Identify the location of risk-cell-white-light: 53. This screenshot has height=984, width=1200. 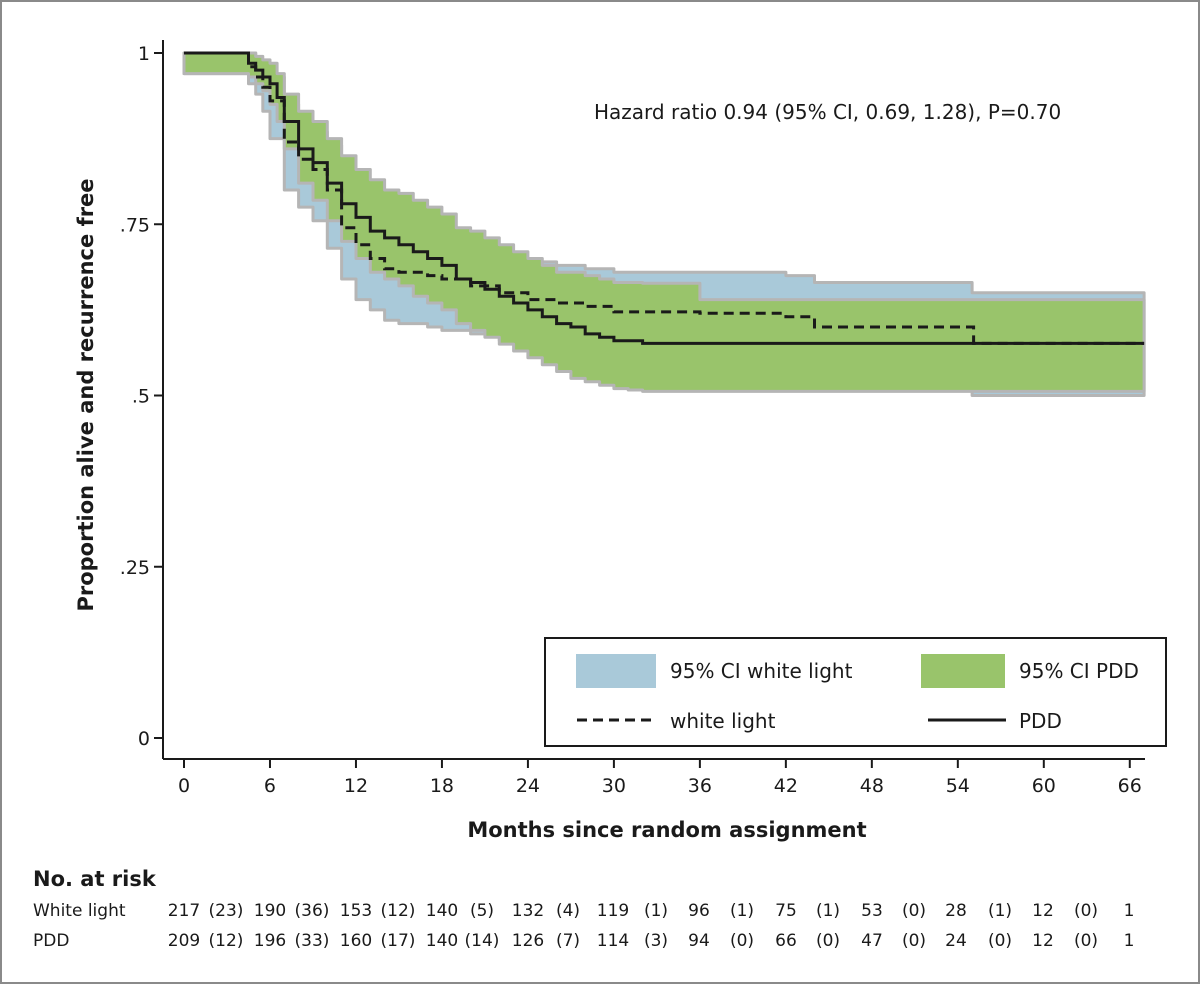
(872, 911).